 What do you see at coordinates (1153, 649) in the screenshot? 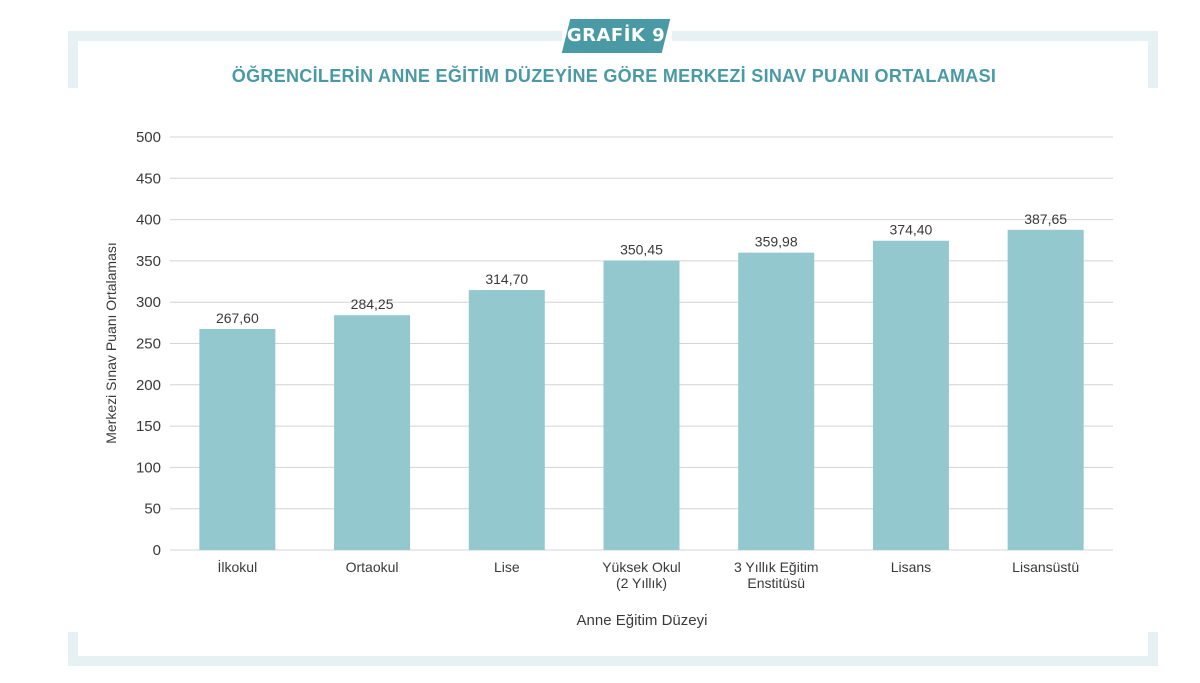
I see `frame-right-bottom` at bounding box center [1153, 649].